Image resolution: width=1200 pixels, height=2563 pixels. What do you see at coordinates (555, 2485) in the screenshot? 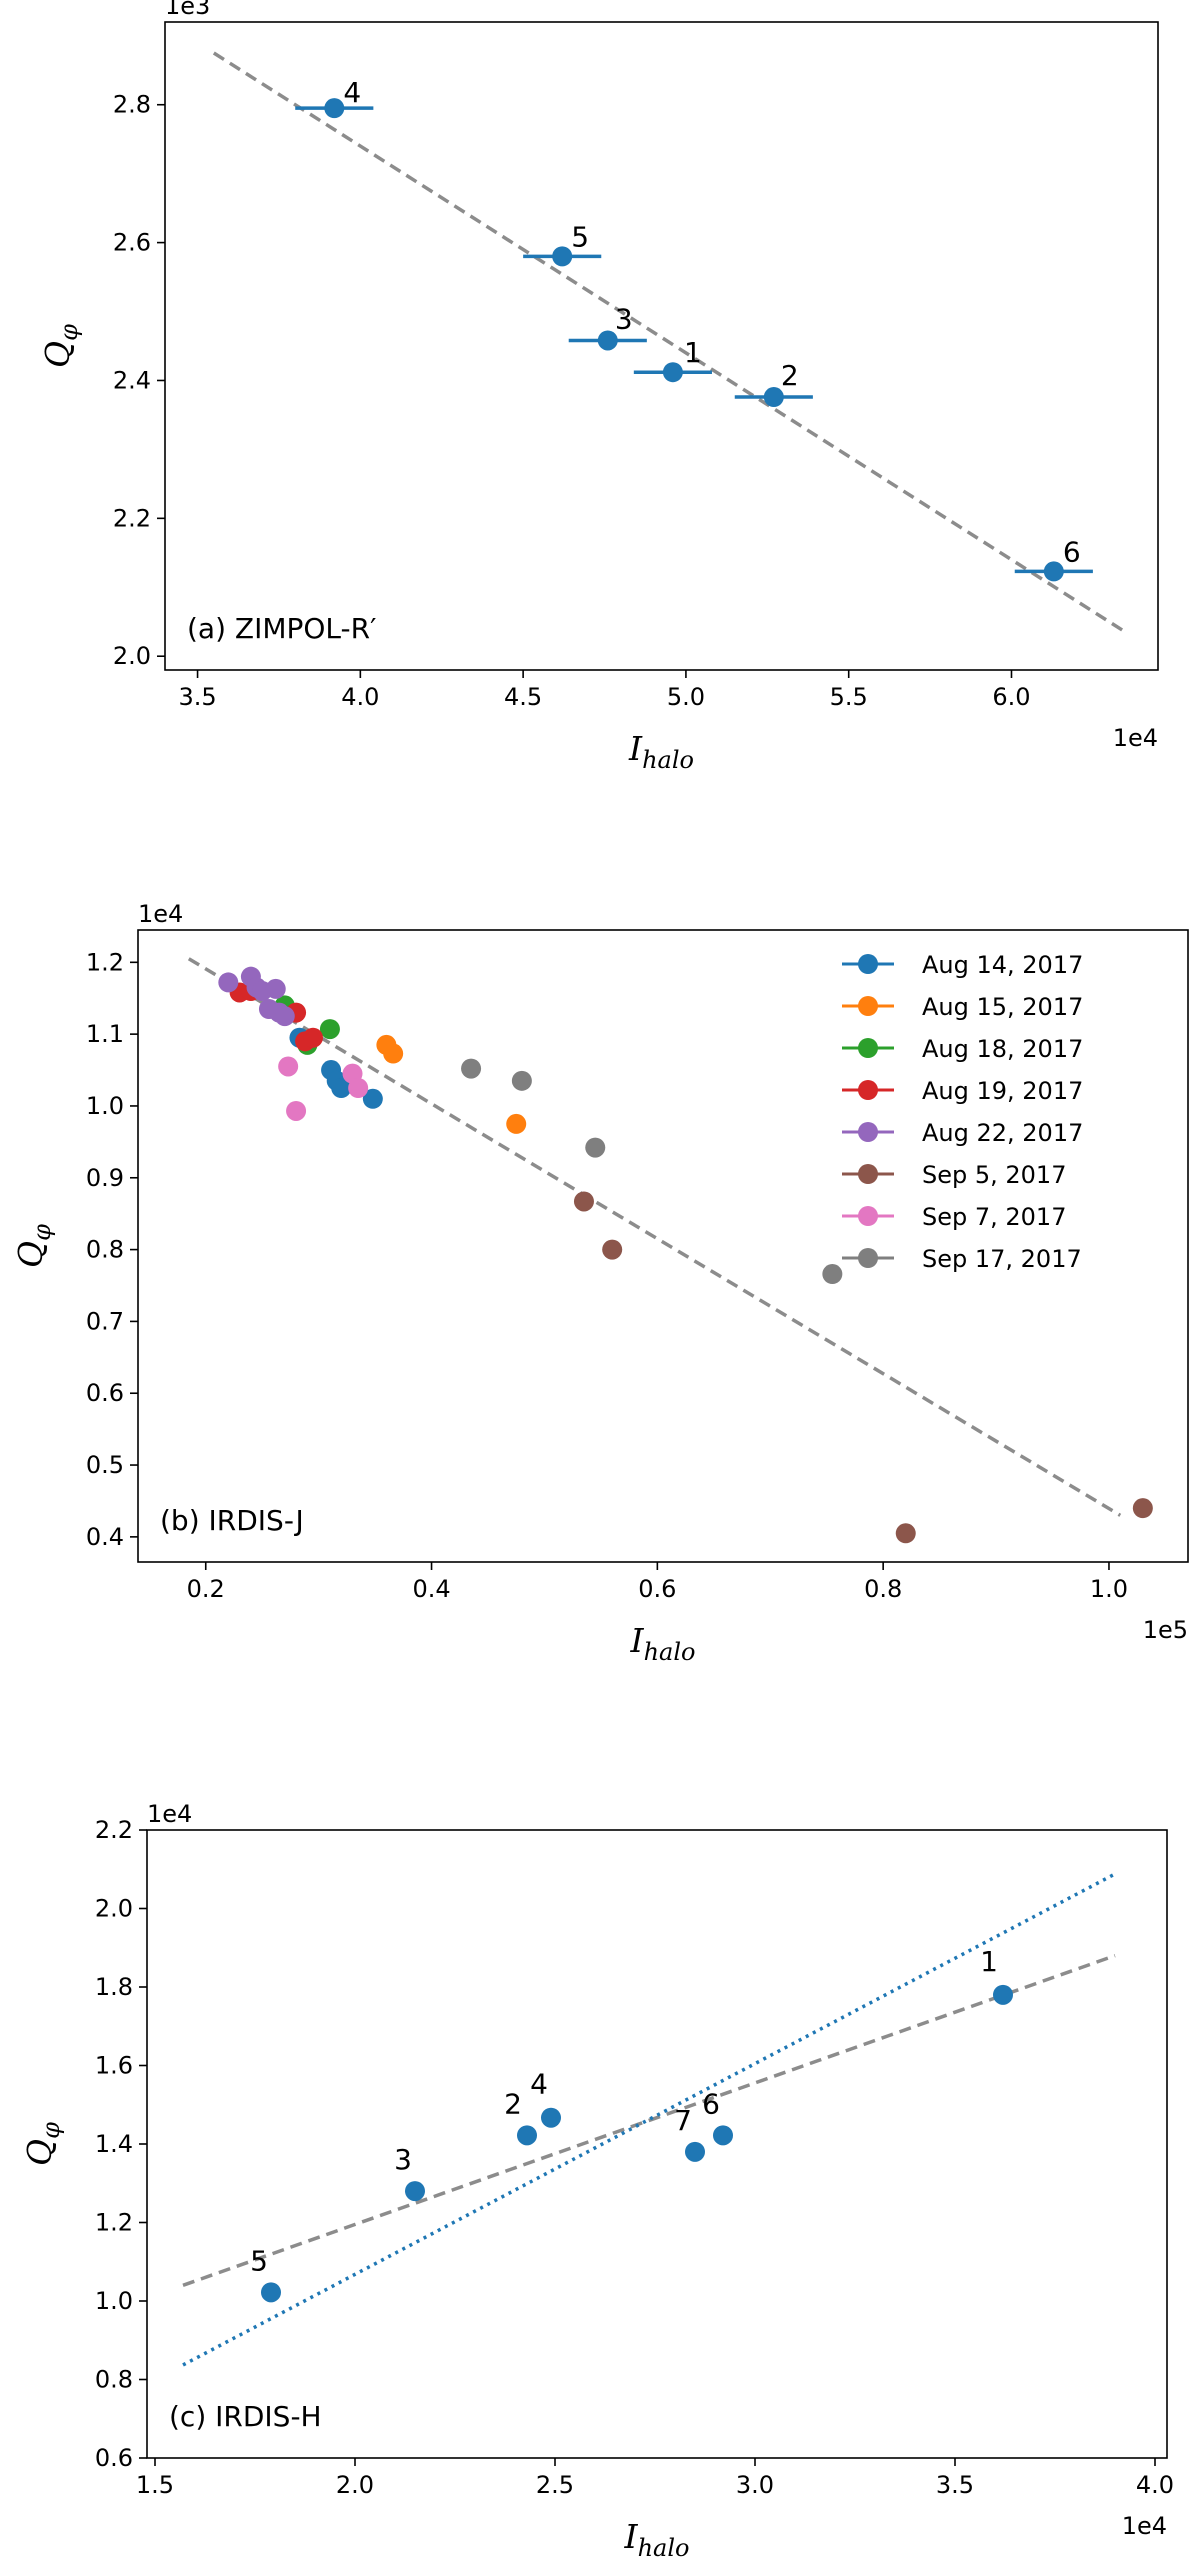
I see `x-tick-label: 2.5` at bounding box center [555, 2485].